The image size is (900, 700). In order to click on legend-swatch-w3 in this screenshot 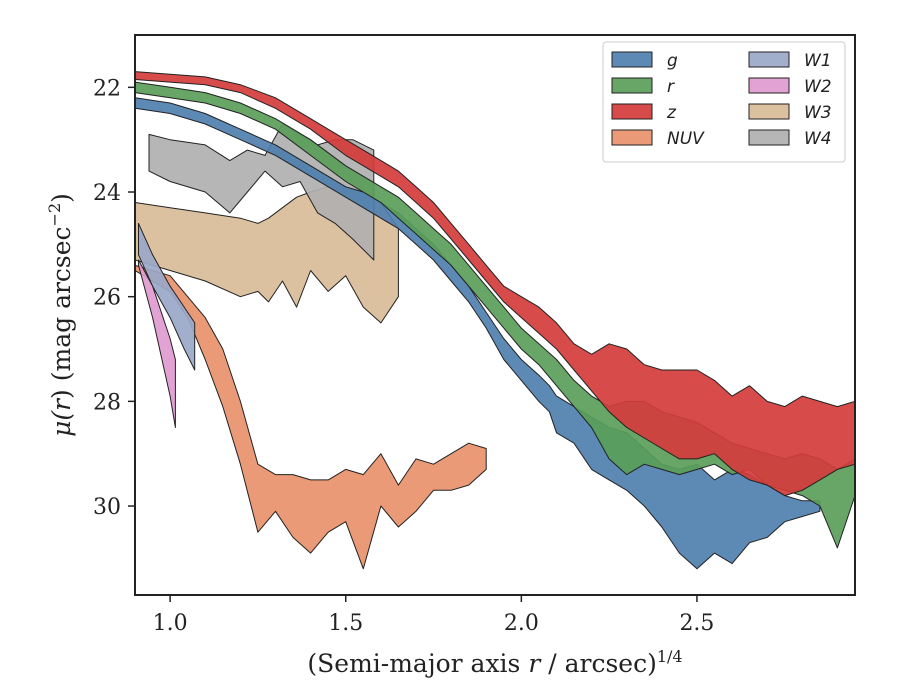, I will do `click(769, 111)`.